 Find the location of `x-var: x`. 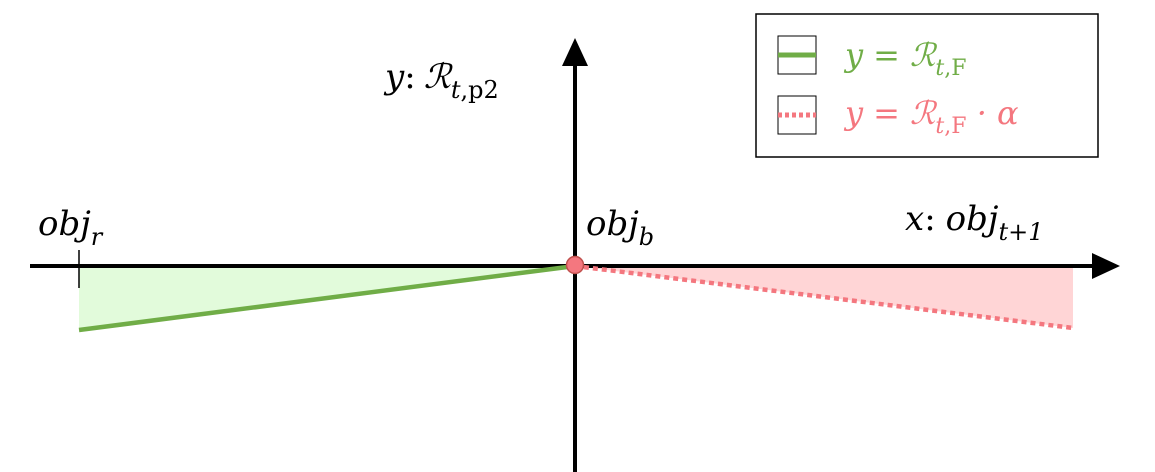

x-var: x is located at coordinates (914, 219).